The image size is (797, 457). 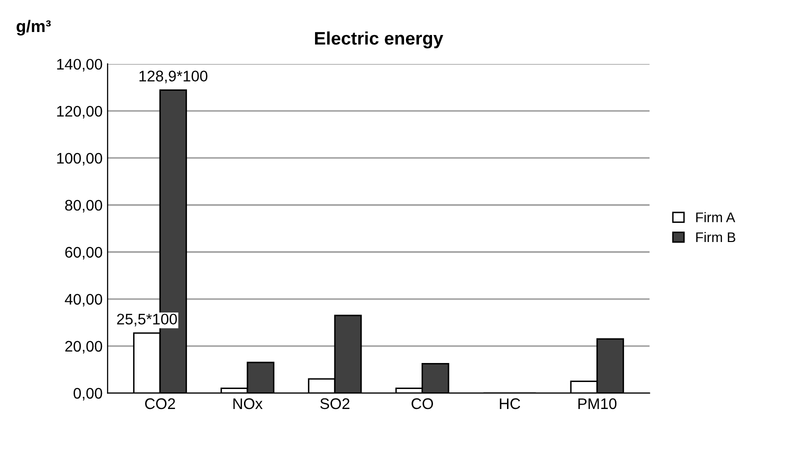 I want to click on x-tick-label: NOx, so click(x=248, y=404).